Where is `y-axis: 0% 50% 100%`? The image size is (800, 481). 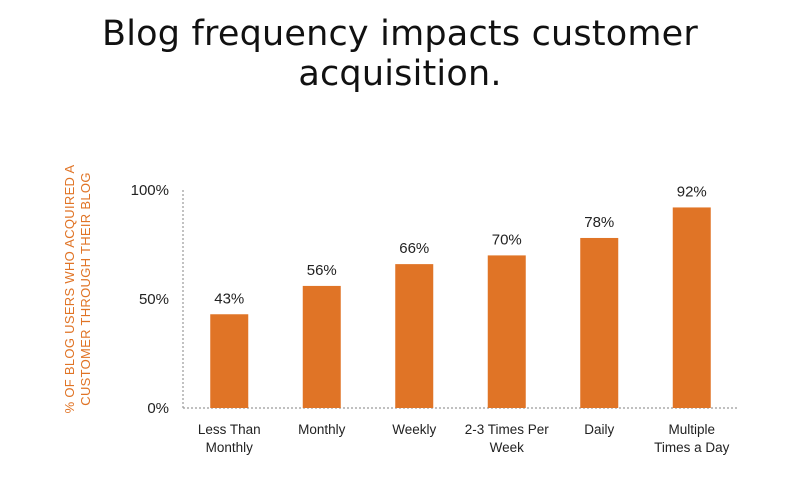 y-axis: 0% 50% 100% is located at coordinates (157, 299).